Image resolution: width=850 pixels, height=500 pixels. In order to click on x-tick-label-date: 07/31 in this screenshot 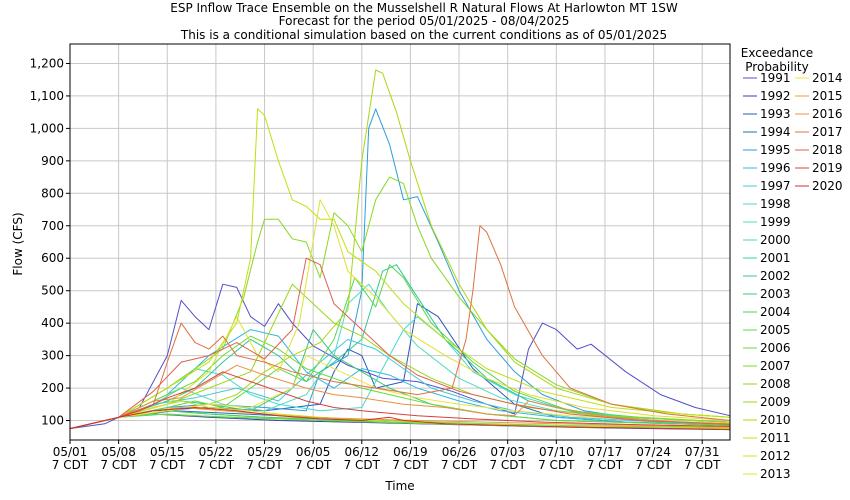, I will do `click(702, 452)`.